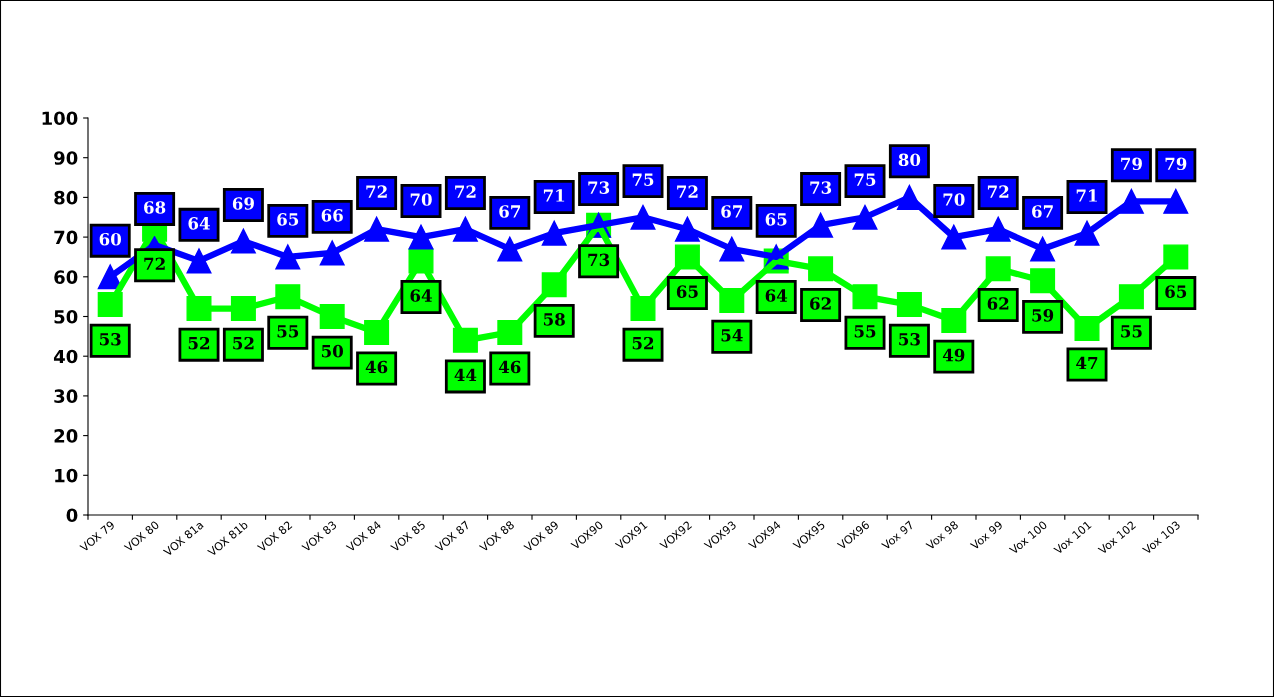 Image resolution: width=1274 pixels, height=697 pixels. What do you see at coordinates (1043, 315) in the screenshot?
I see `data-label: 59` at bounding box center [1043, 315].